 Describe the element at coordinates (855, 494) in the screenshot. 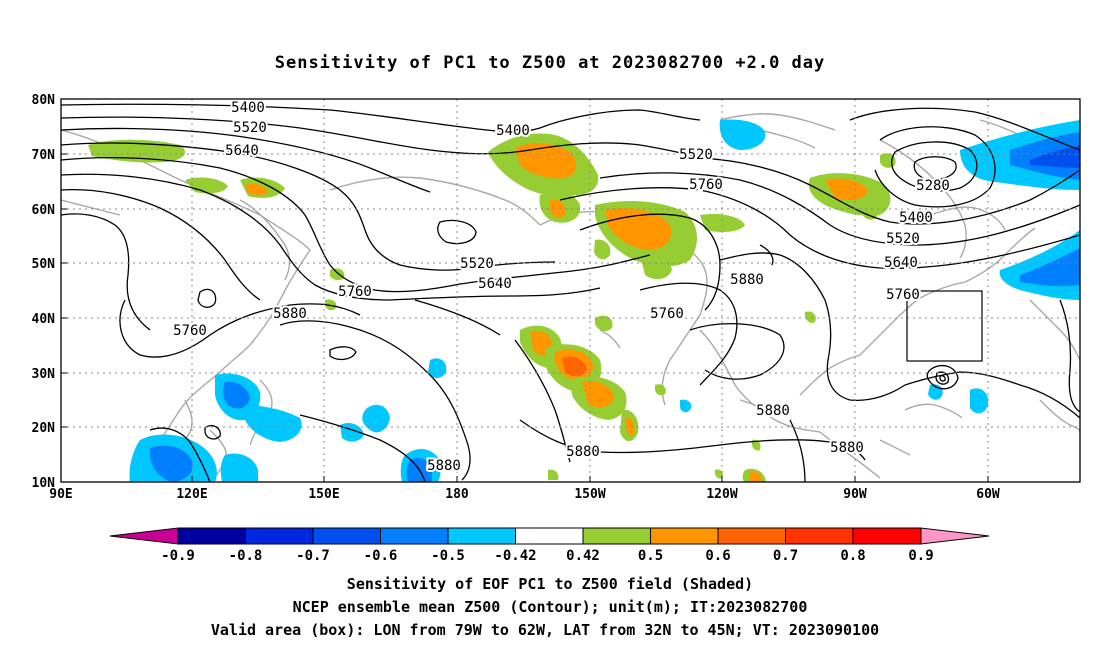

I see `lon-label: 90W` at that location.